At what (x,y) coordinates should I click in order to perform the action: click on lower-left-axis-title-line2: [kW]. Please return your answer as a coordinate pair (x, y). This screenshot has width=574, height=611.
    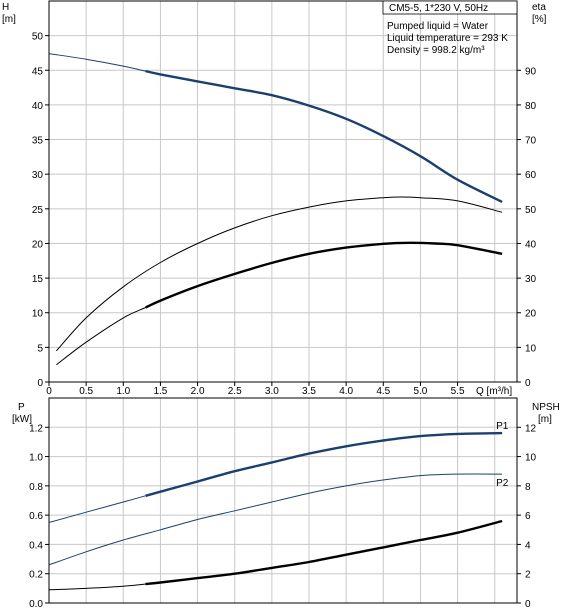
    Looking at the image, I should click on (22, 419).